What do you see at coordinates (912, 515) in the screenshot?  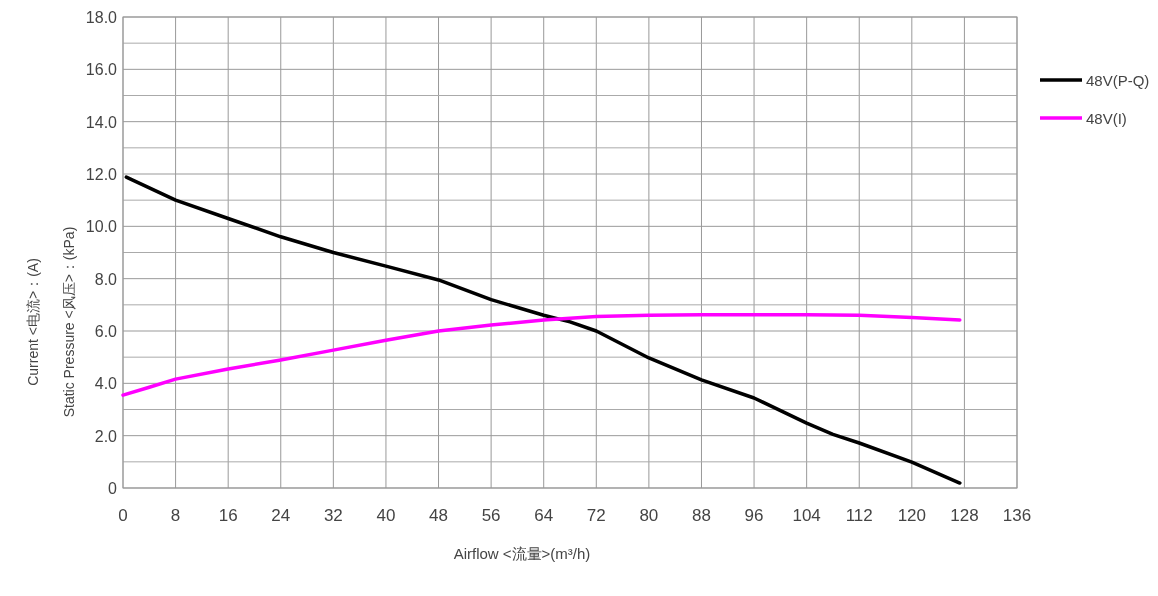 I see `x-tick-label: 120` at bounding box center [912, 515].